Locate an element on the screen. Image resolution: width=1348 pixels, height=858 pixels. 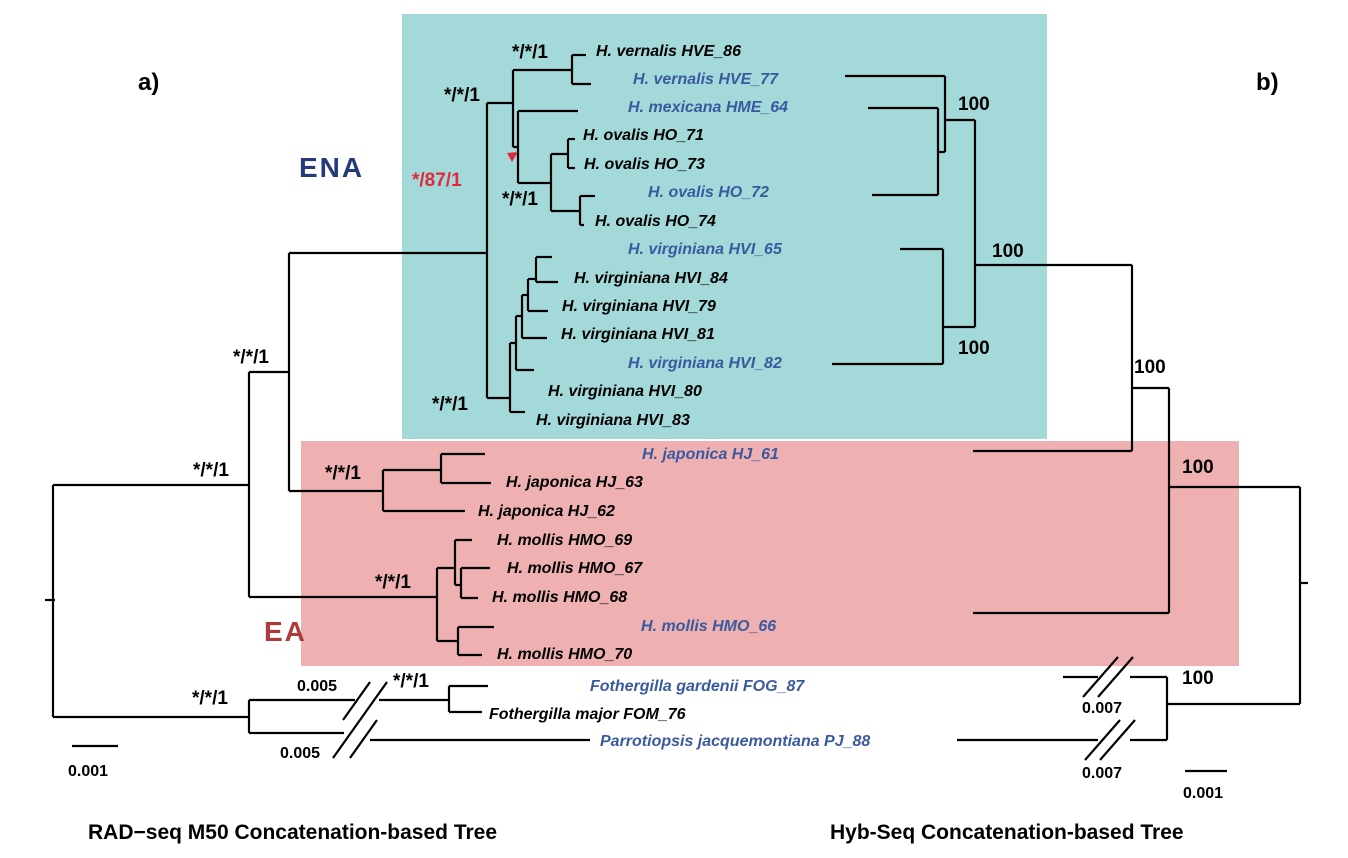
panel-label-b: b) is located at coordinates (1267, 82).